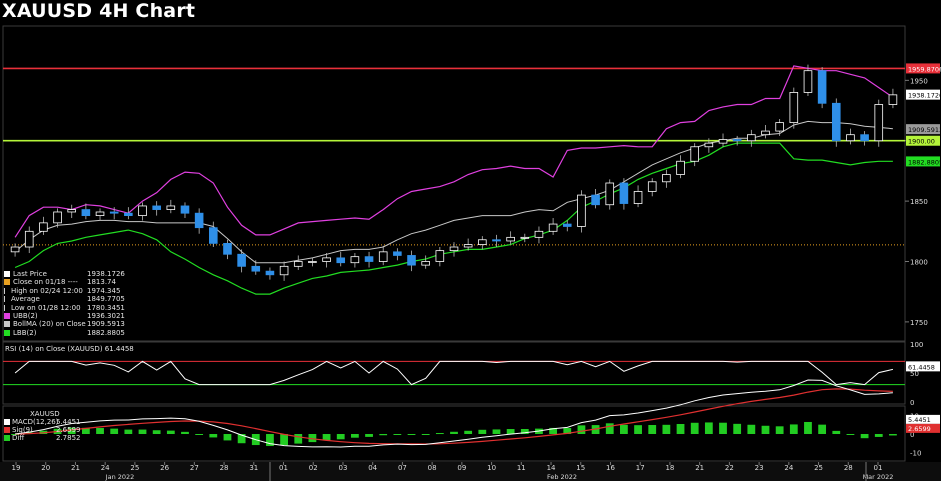 Image resolution: width=941 pixels, height=481 pixels. I want to click on x-day-label: 18, so click(669, 468).